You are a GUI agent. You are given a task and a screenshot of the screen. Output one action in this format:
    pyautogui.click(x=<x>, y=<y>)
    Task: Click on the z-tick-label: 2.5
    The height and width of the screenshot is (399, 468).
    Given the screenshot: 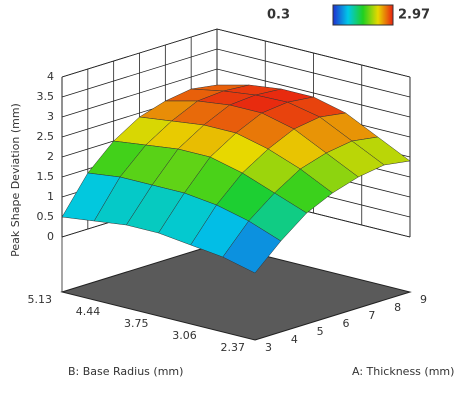 What is the action you would take?
    pyautogui.click(x=46, y=136)
    